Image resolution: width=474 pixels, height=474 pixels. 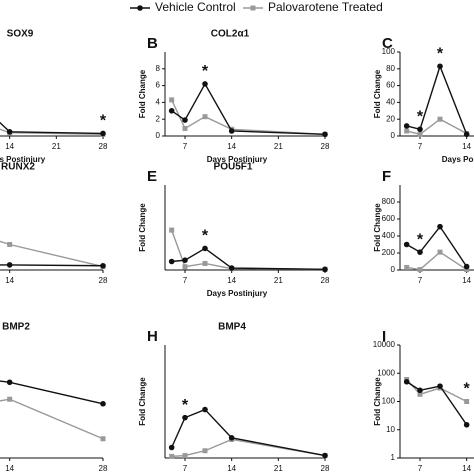 I want to click on panel-title: BMP2, so click(x=16, y=327).